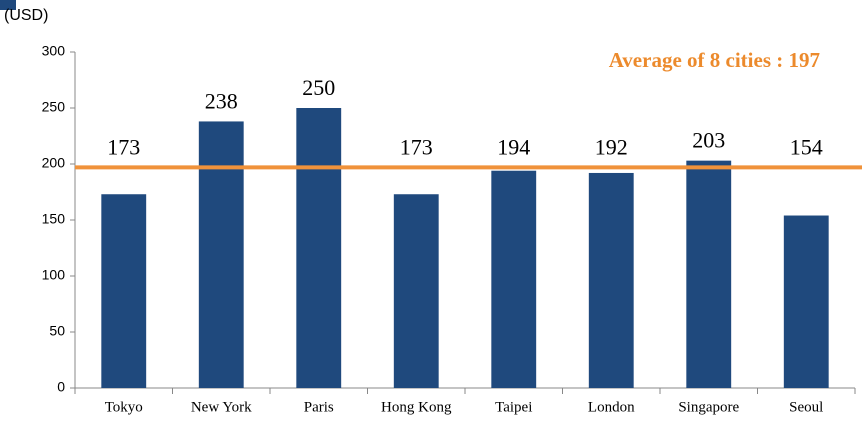  I want to click on y-tick-label: 100, so click(54, 275).